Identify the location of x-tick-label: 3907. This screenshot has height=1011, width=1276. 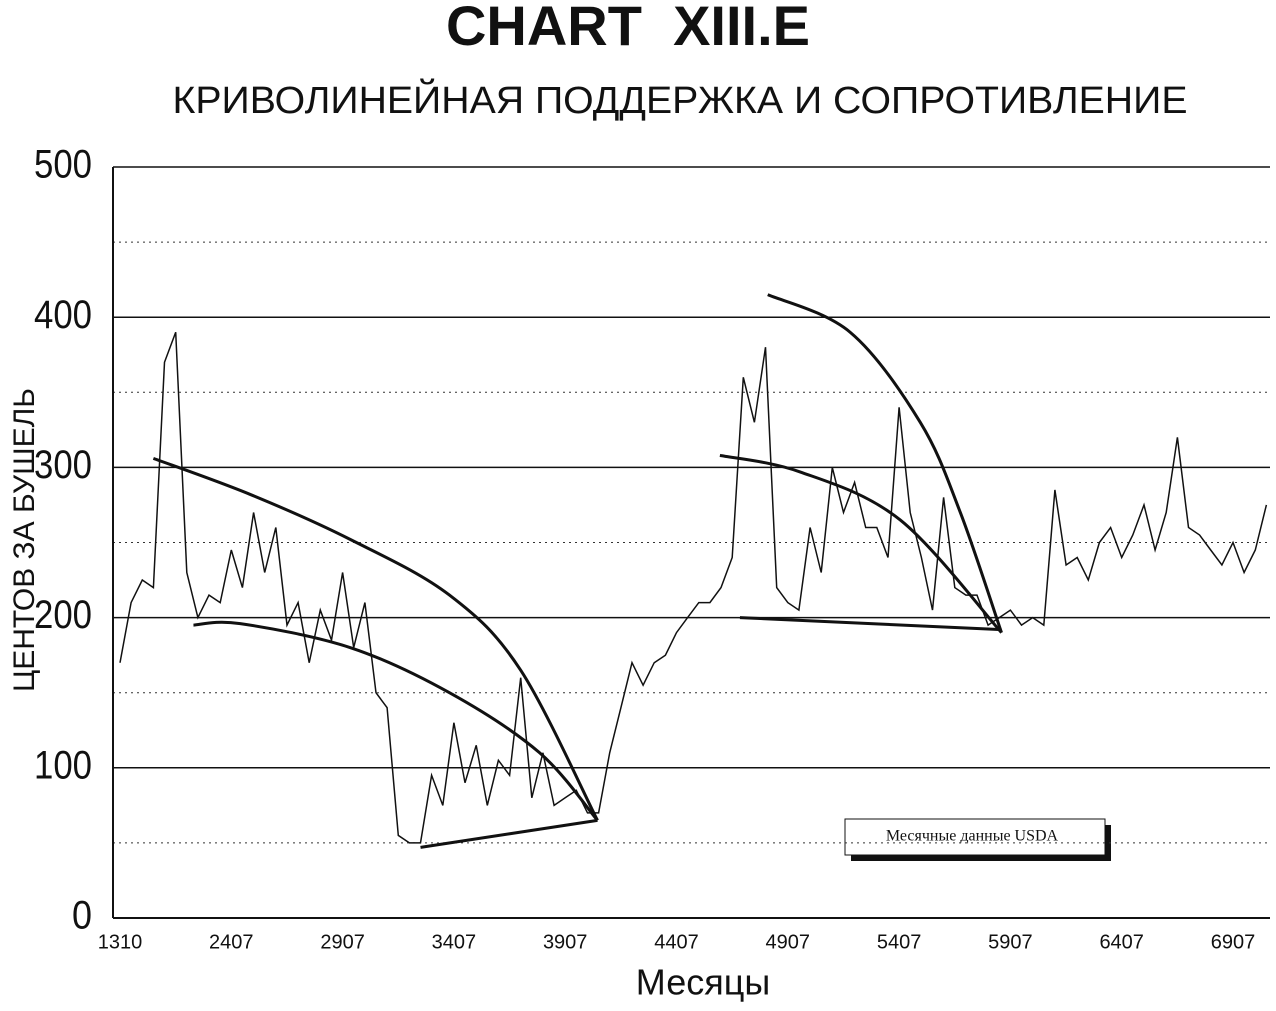
(565, 942).